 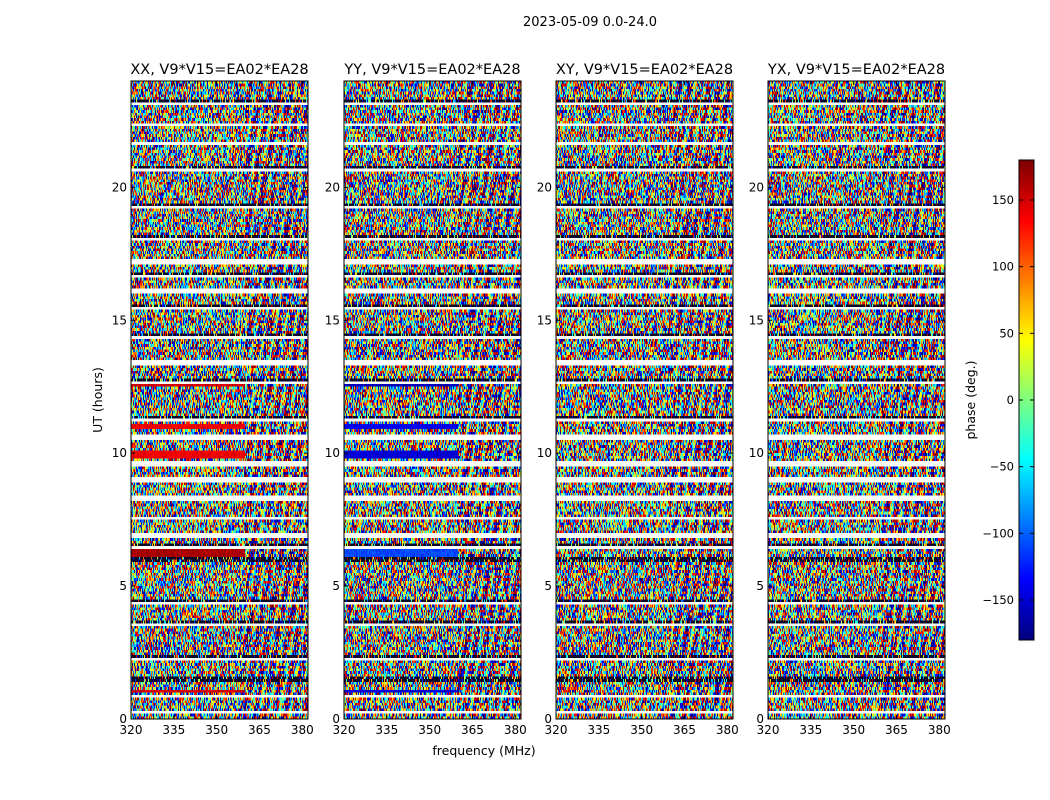 What do you see at coordinates (970, 400) in the screenshot?
I see `colorbar-label: phase (deg.)` at bounding box center [970, 400].